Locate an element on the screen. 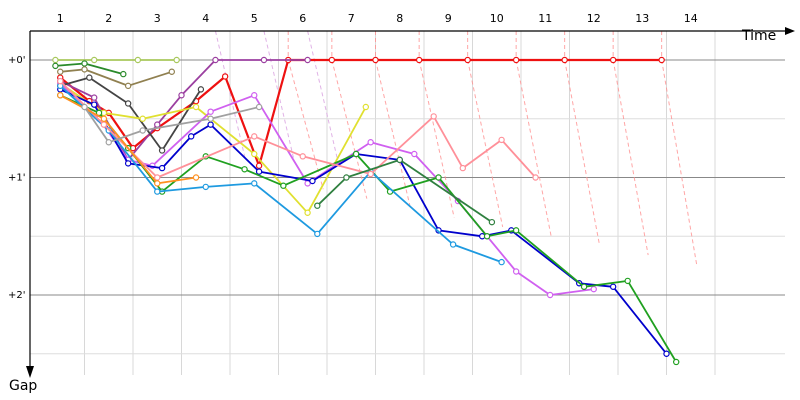  time-axis-arrow is located at coordinates (790, 31).